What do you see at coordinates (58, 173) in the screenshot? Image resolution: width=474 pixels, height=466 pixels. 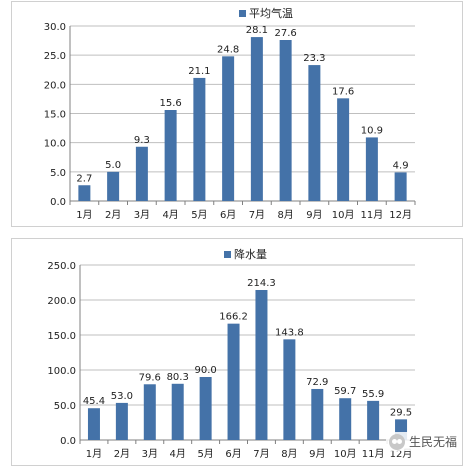 I see `y-tick-label: 5.0` at bounding box center [58, 173].